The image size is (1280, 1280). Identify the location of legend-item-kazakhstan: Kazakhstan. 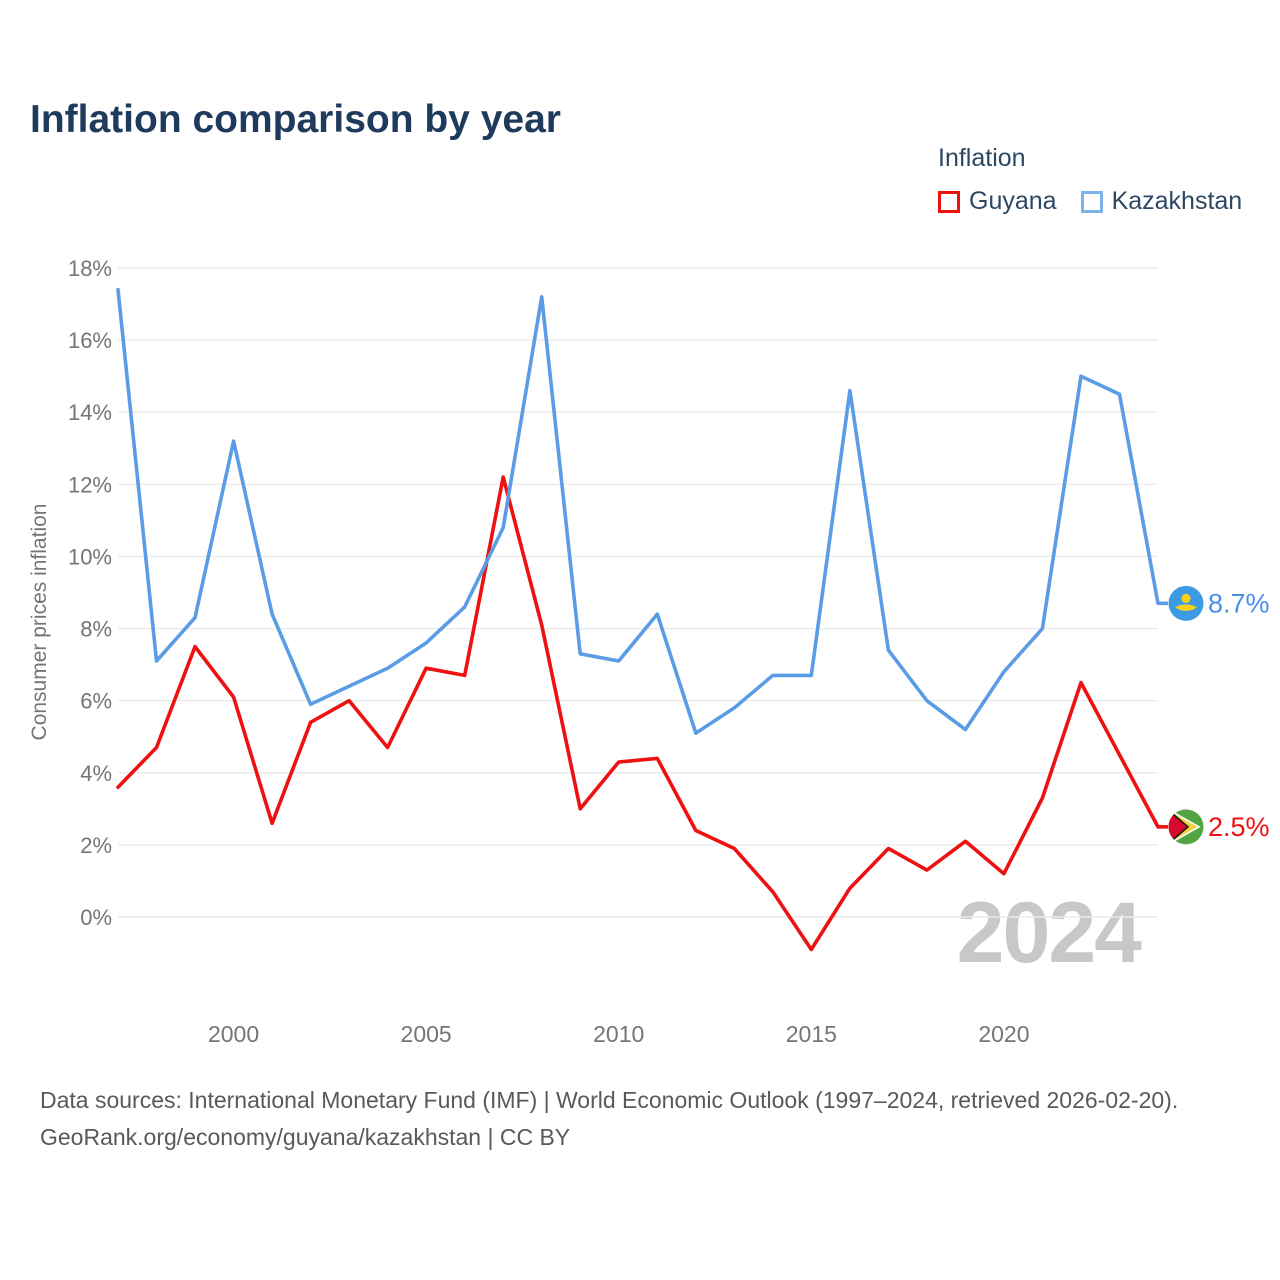
(1161, 201).